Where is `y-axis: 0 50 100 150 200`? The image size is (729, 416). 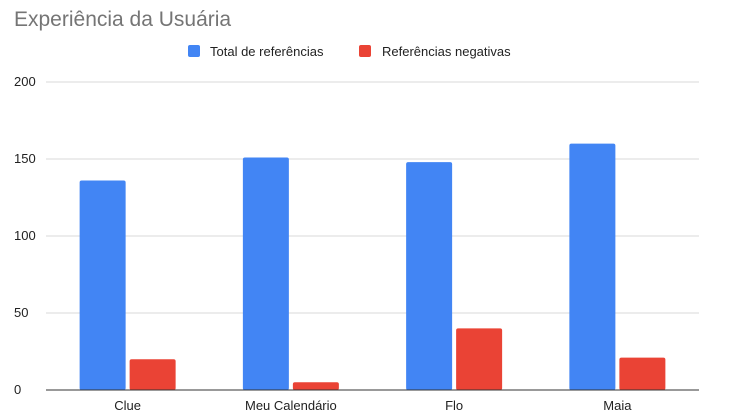 y-axis: 0 50 100 150 200 is located at coordinates (25, 235).